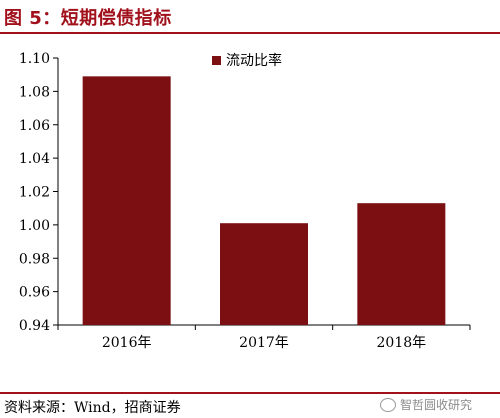 The width and height of the screenshot is (500, 418). I want to click on y-tick-label: 1.08, so click(34, 92).